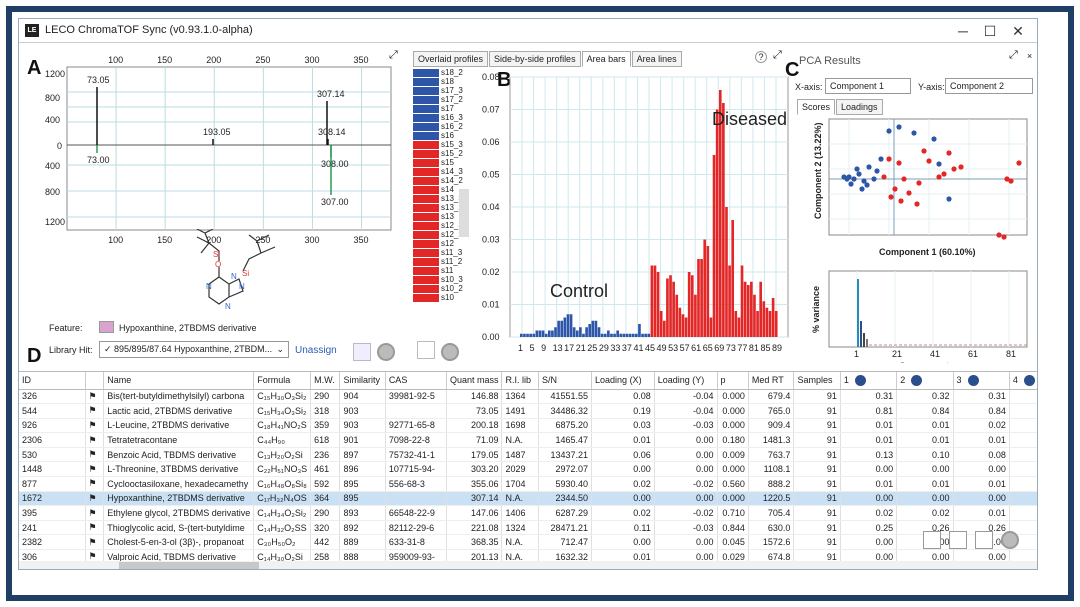 The image size is (1080, 607). I want to click on expand-icon-center: ⤢, so click(777, 55).